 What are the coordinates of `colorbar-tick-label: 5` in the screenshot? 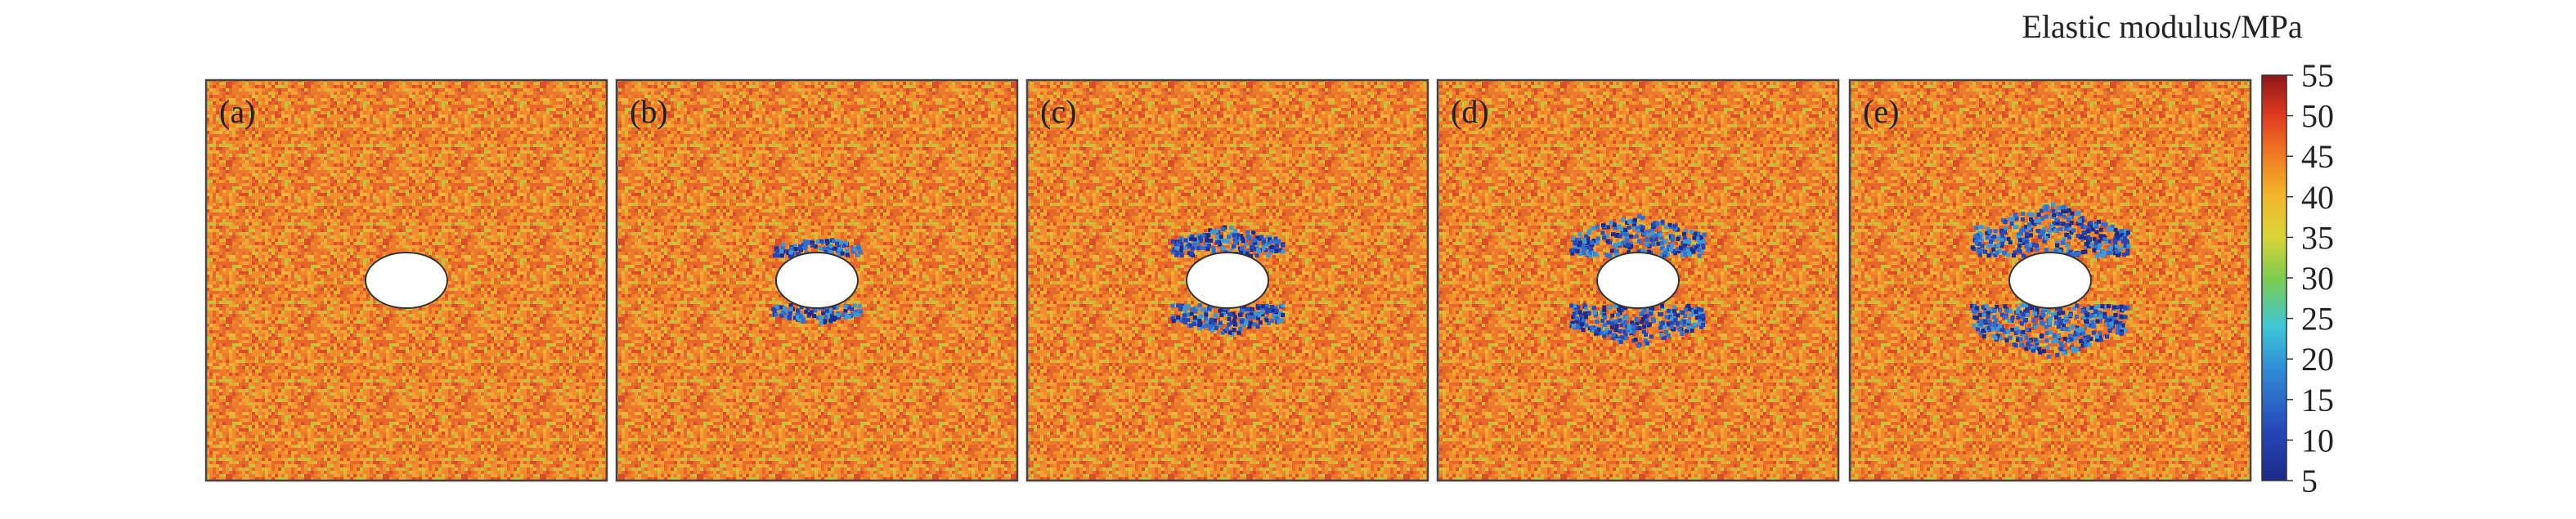 It's located at (2309, 481).